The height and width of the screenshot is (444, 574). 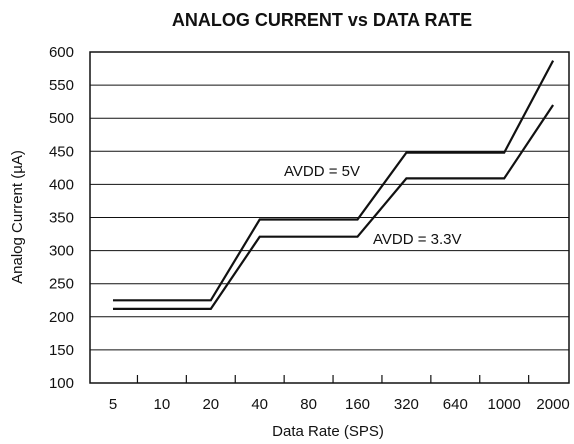 I want to click on y-tick-label: 250, so click(x=61, y=284).